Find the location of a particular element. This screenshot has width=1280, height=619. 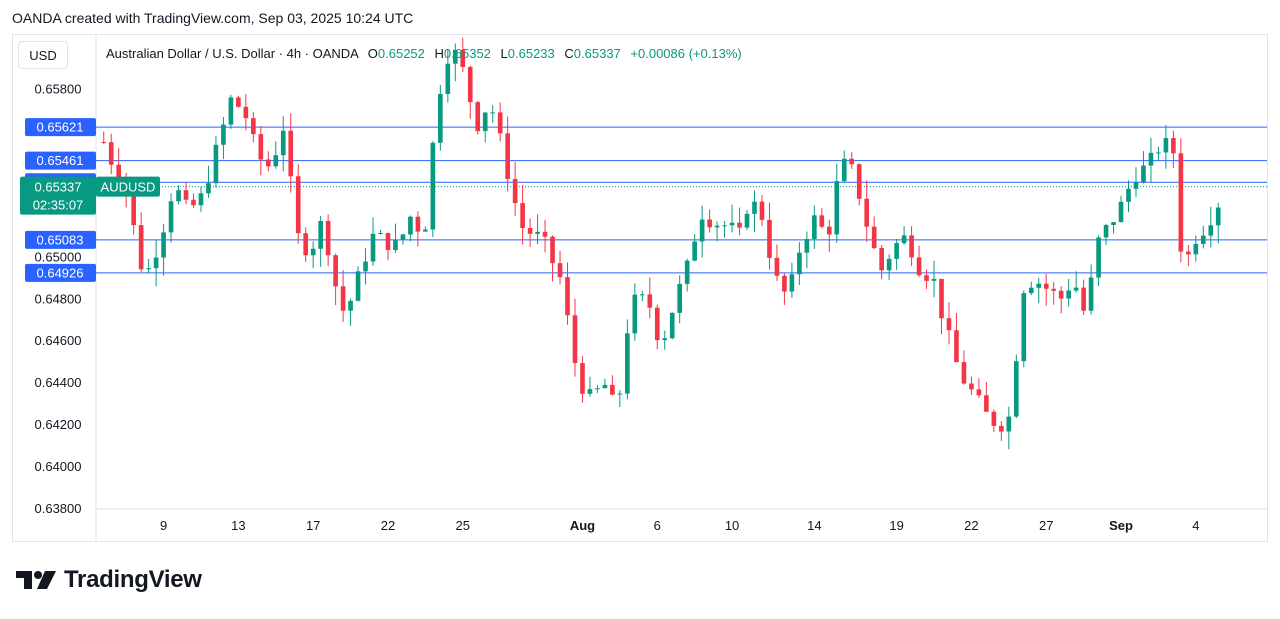

x-tick-label: 22 is located at coordinates (388, 525).